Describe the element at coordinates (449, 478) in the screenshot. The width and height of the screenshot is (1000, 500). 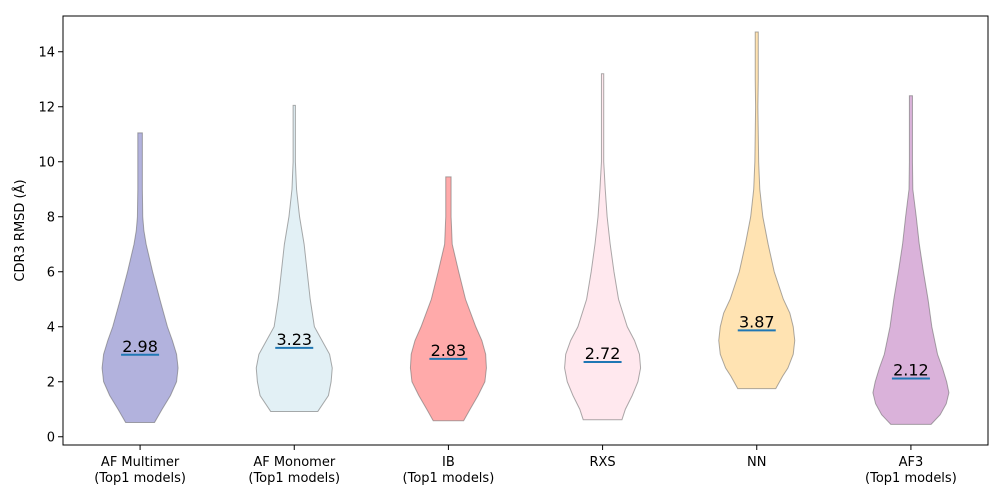
I see `x-tick-sublabel-2: (Top1 models)` at that location.